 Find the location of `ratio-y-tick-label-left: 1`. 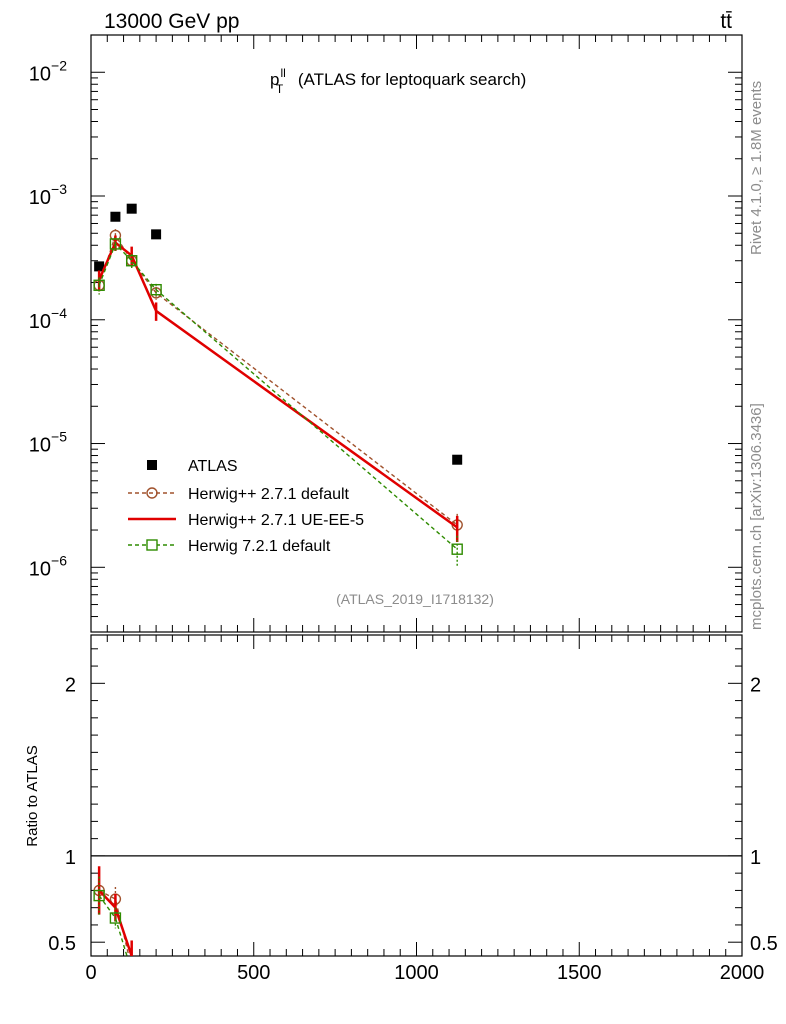

ratio-y-tick-label-left: 1 is located at coordinates (70, 858).